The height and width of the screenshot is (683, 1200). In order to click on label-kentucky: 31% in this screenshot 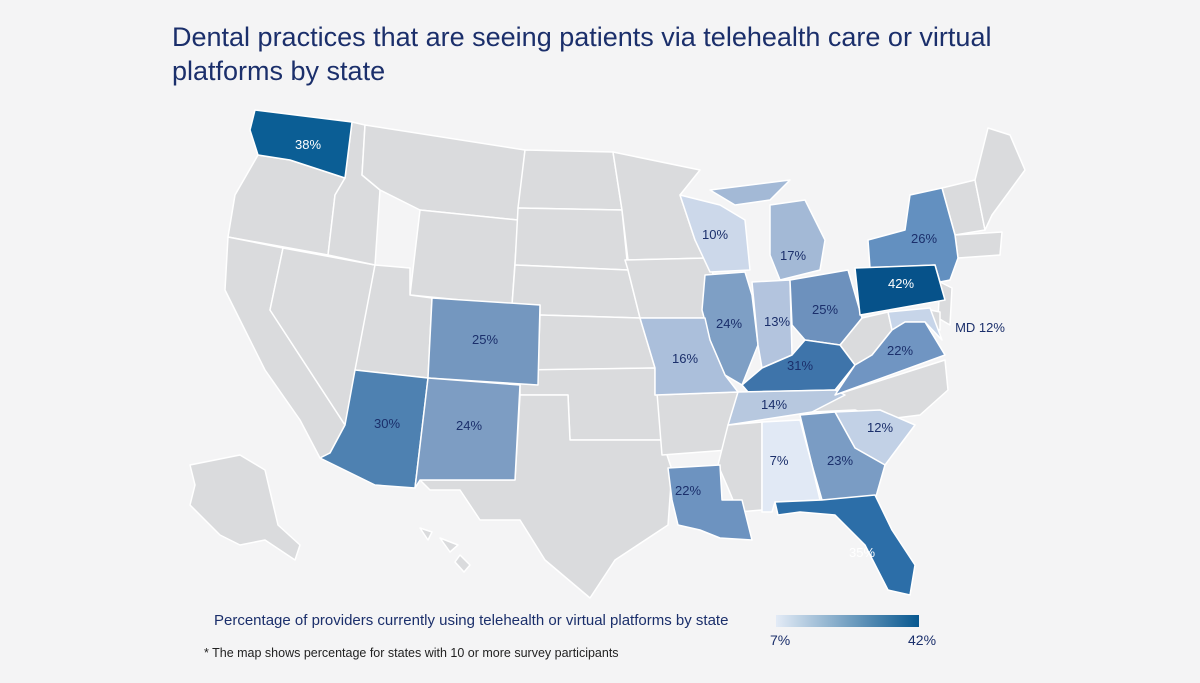, I will do `click(800, 365)`.